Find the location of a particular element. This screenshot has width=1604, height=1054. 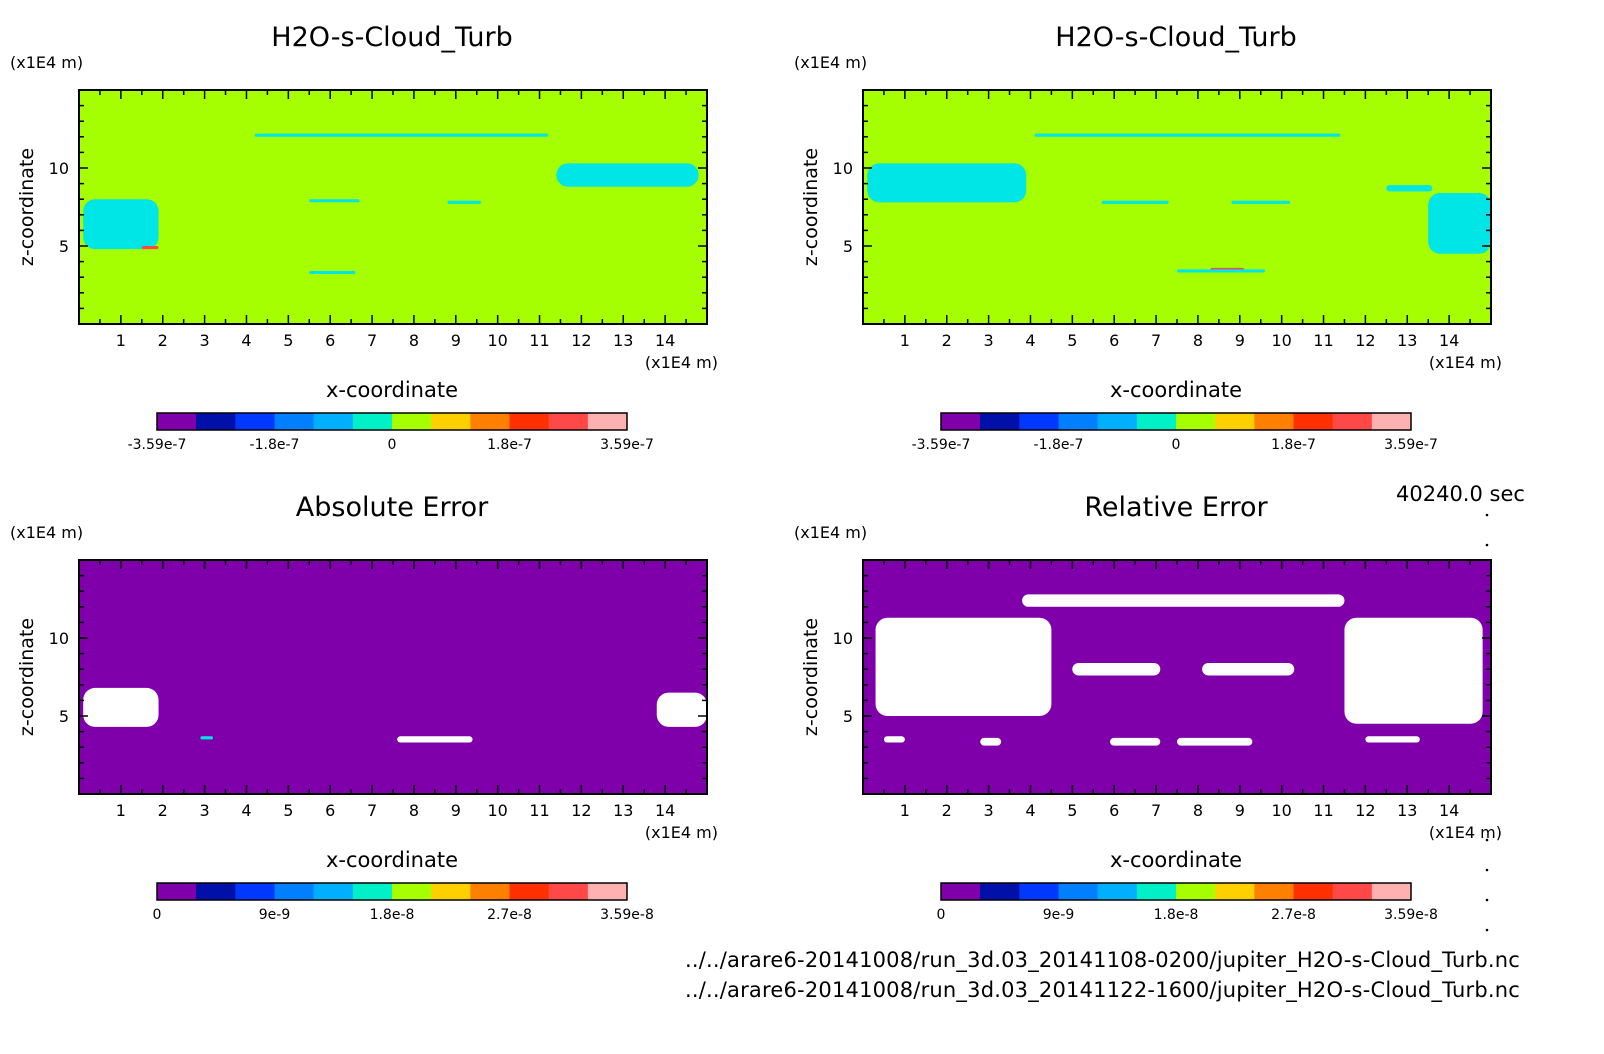

colorbar-tick-label: 3.59e-8 is located at coordinates (1411, 915).